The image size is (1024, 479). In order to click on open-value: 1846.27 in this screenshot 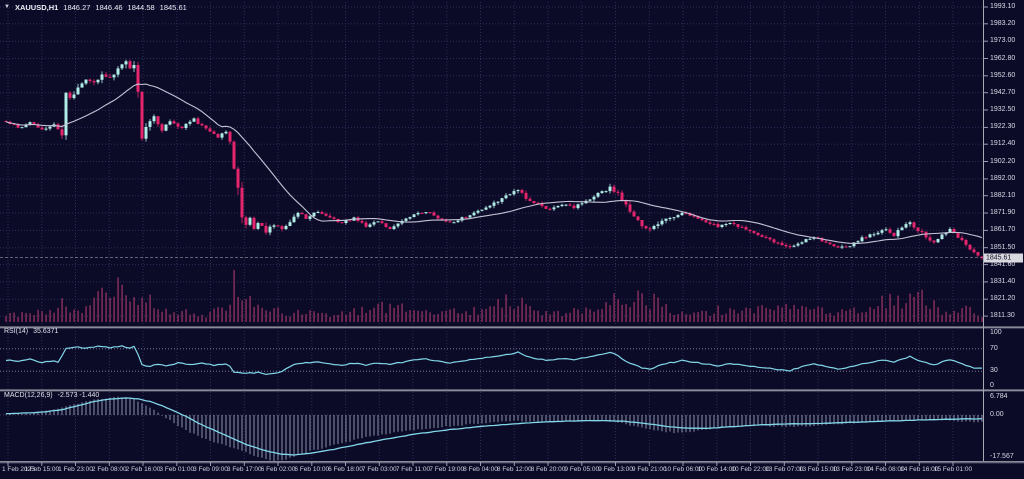, I will do `click(77, 7)`.